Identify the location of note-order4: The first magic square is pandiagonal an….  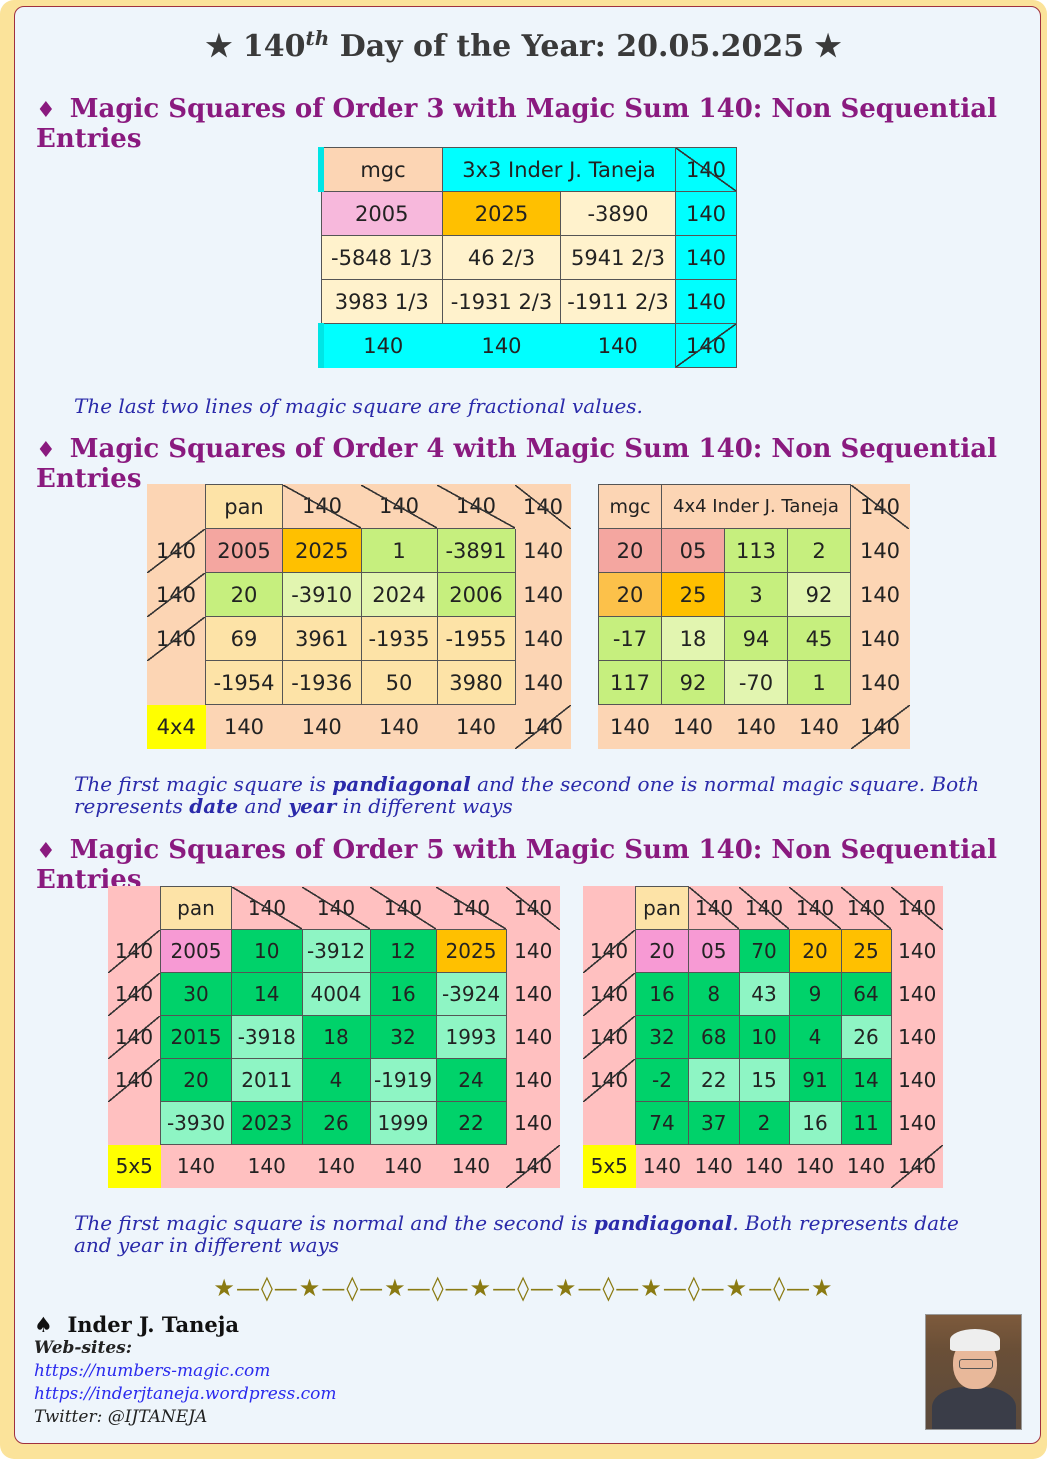
(527, 795).